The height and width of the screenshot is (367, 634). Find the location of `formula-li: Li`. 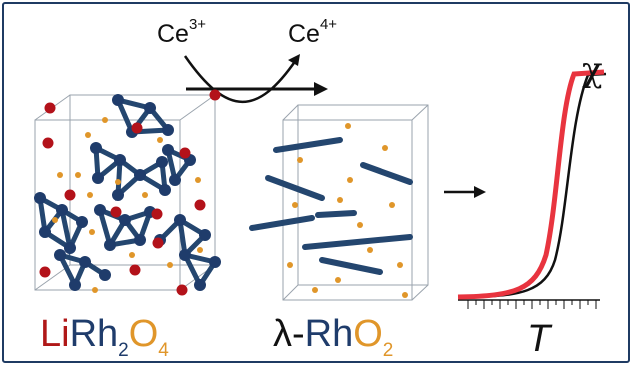

formula-li: Li is located at coordinates (55, 334).